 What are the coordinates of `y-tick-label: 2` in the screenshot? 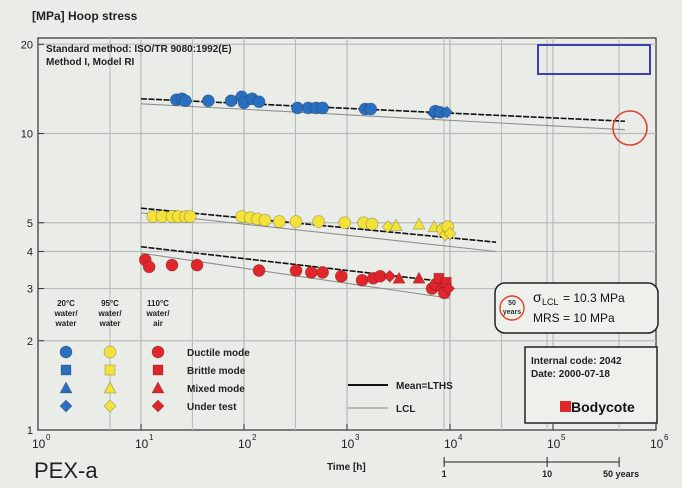 It's located at (30, 342).